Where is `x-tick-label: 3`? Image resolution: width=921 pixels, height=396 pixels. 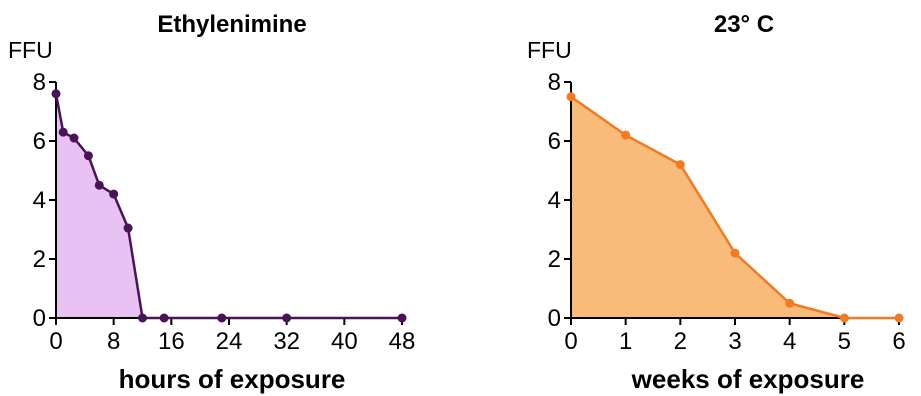
x-tick-label: 3 is located at coordinates (734, 341).